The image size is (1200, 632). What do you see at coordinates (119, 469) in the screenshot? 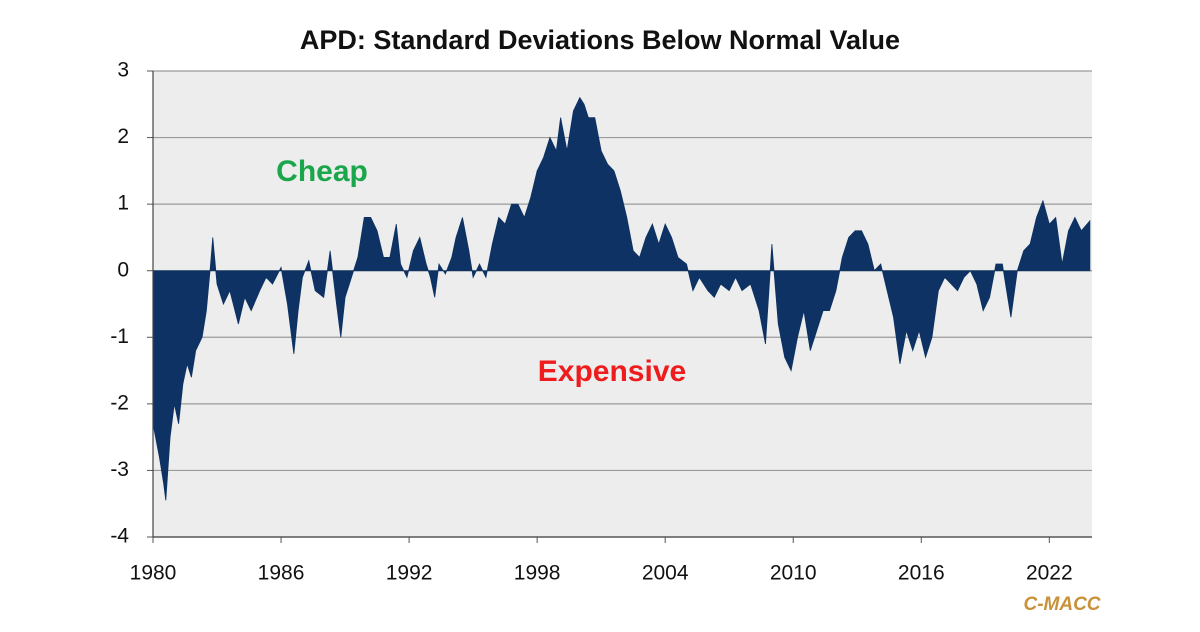
I see `y-tick-label: -3` at bounding box center [119, 469].